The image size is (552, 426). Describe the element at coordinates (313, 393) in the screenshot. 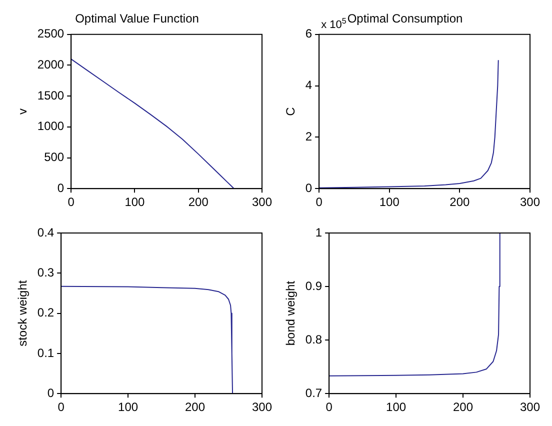

I see `y-tick-label: 0.7` at that location.